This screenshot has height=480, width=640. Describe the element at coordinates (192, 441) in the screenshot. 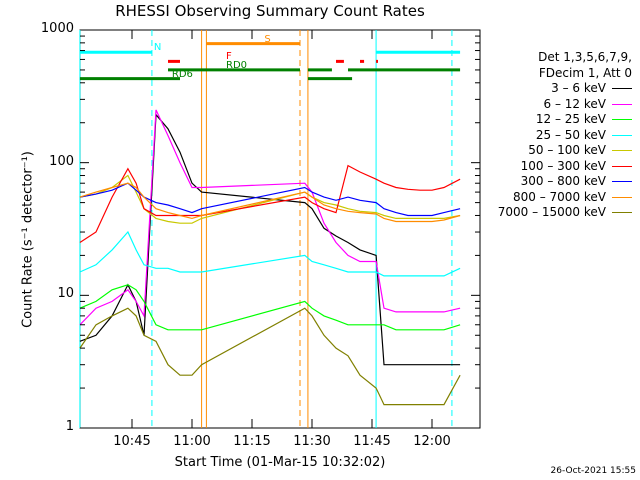

I see `x-tick-label-1: 11:00` at that location.